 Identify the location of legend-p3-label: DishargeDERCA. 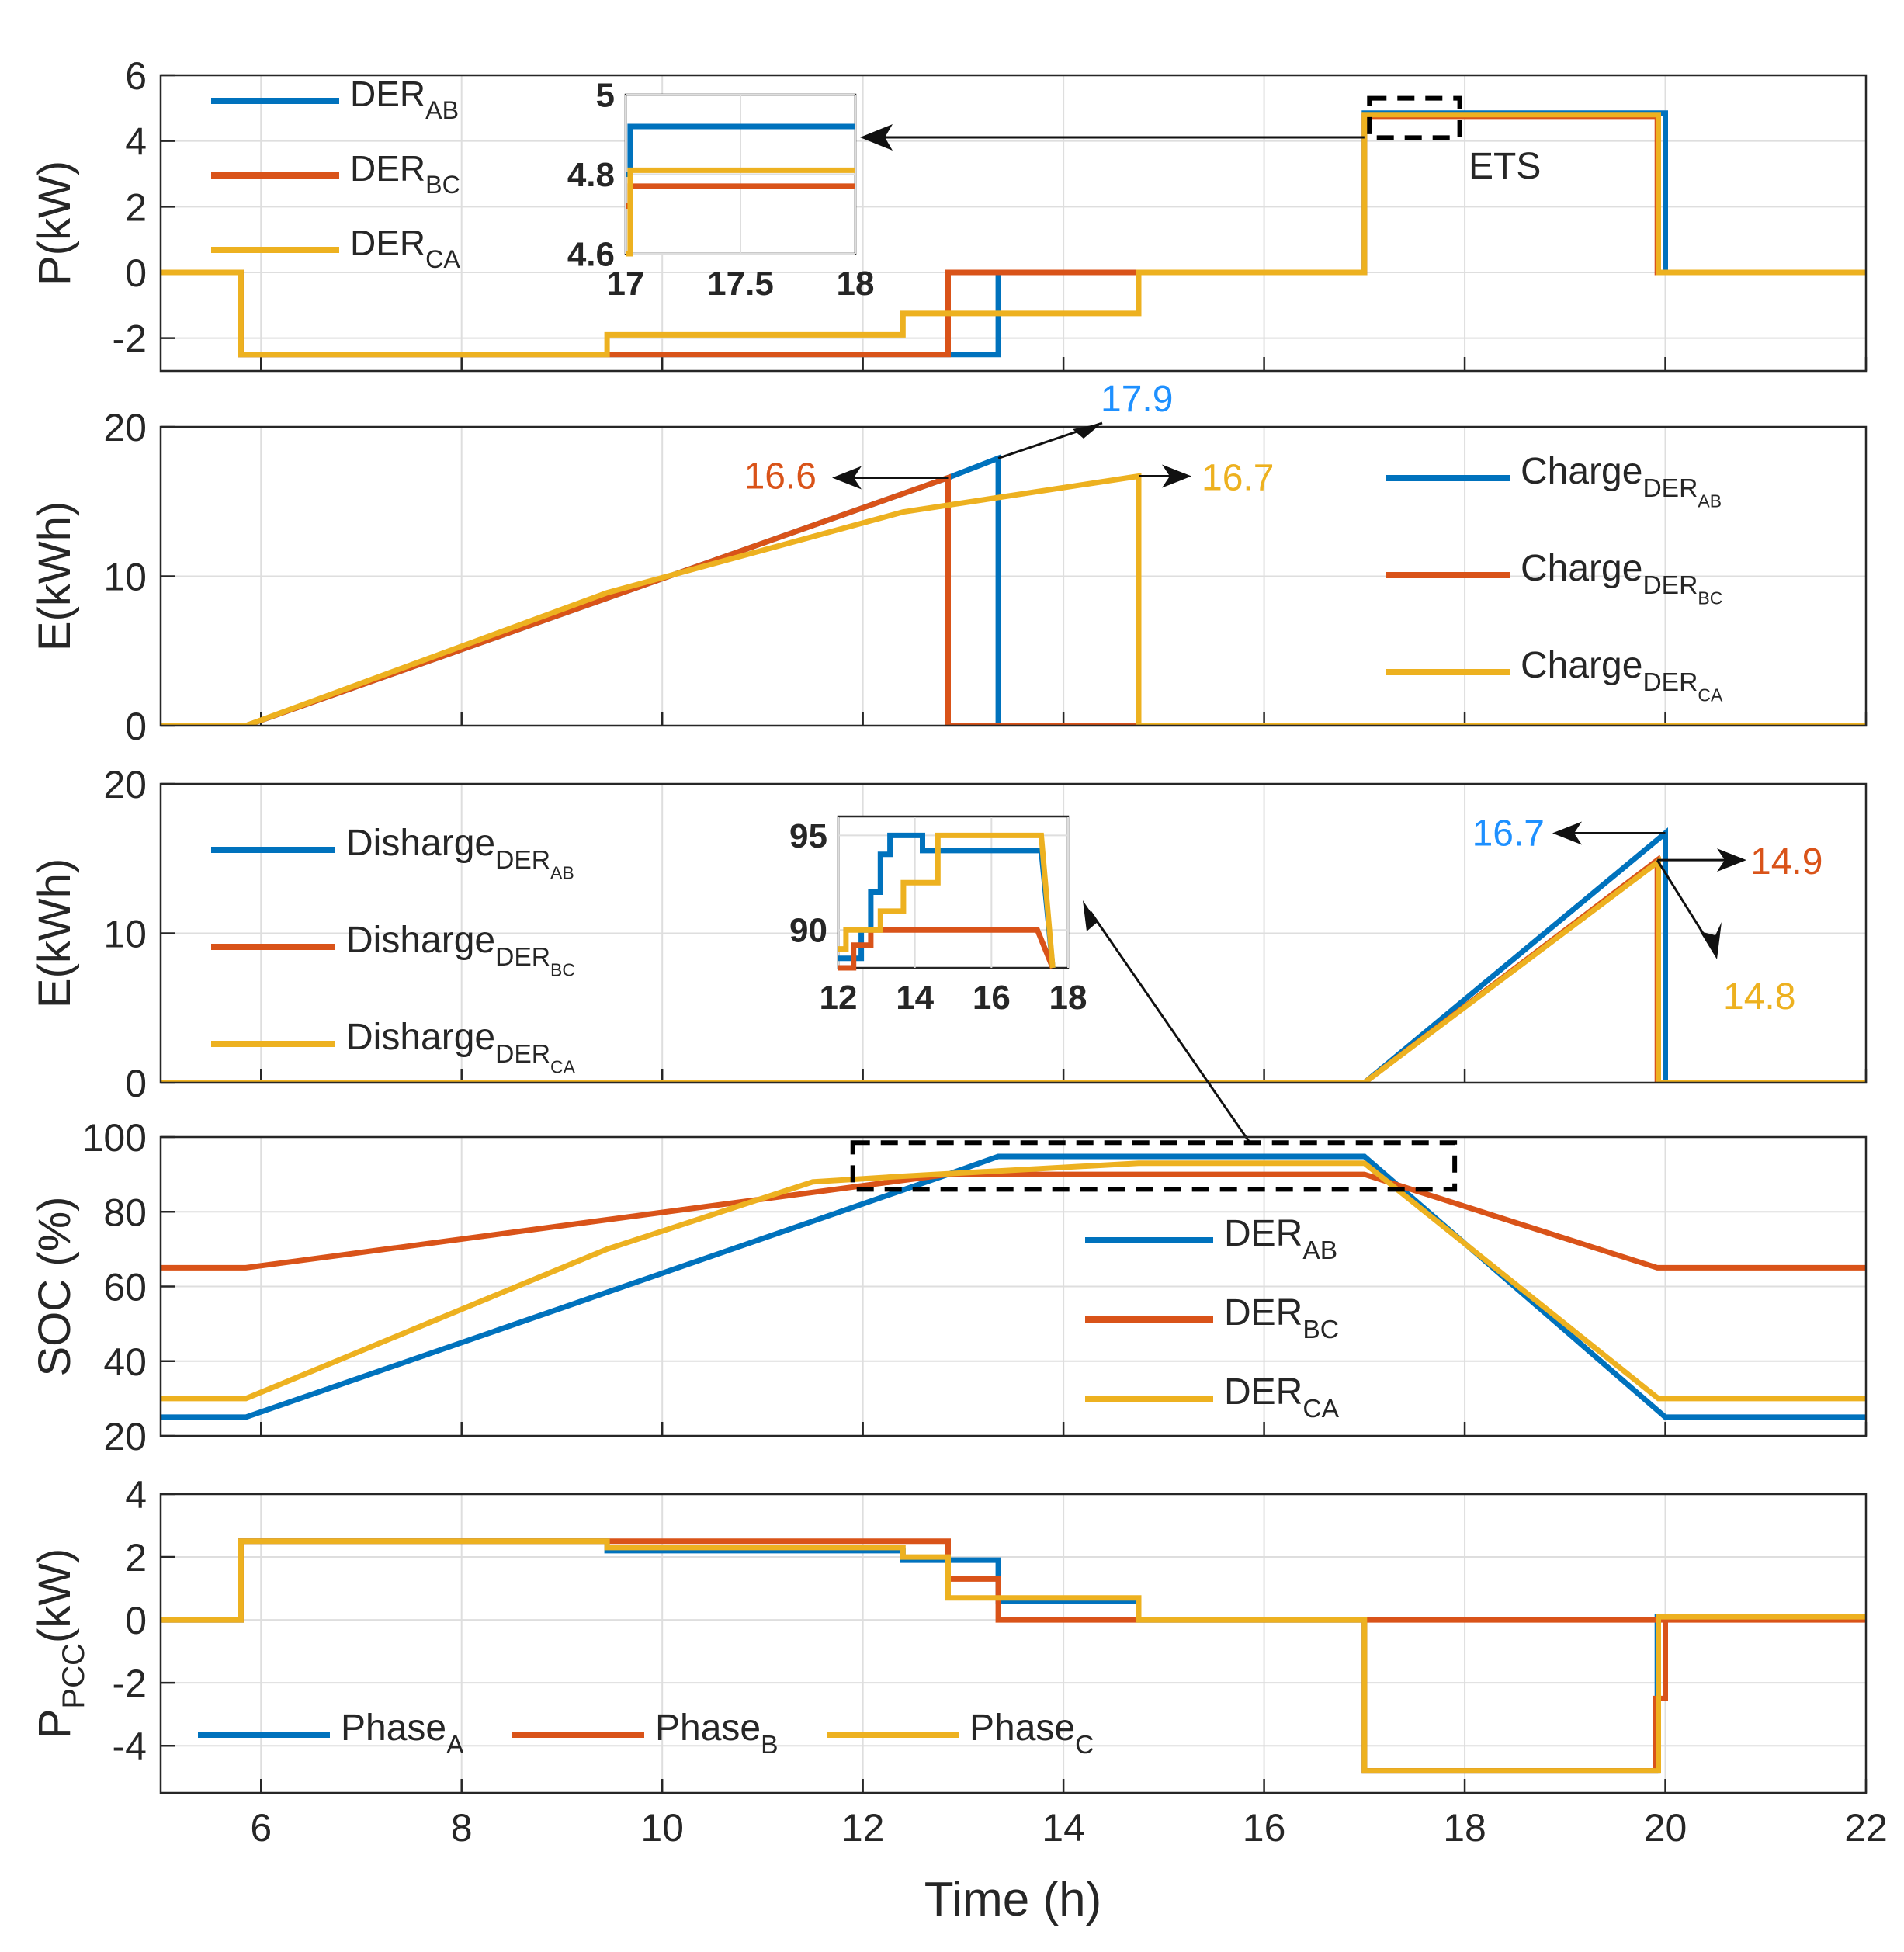
(461, 1047).